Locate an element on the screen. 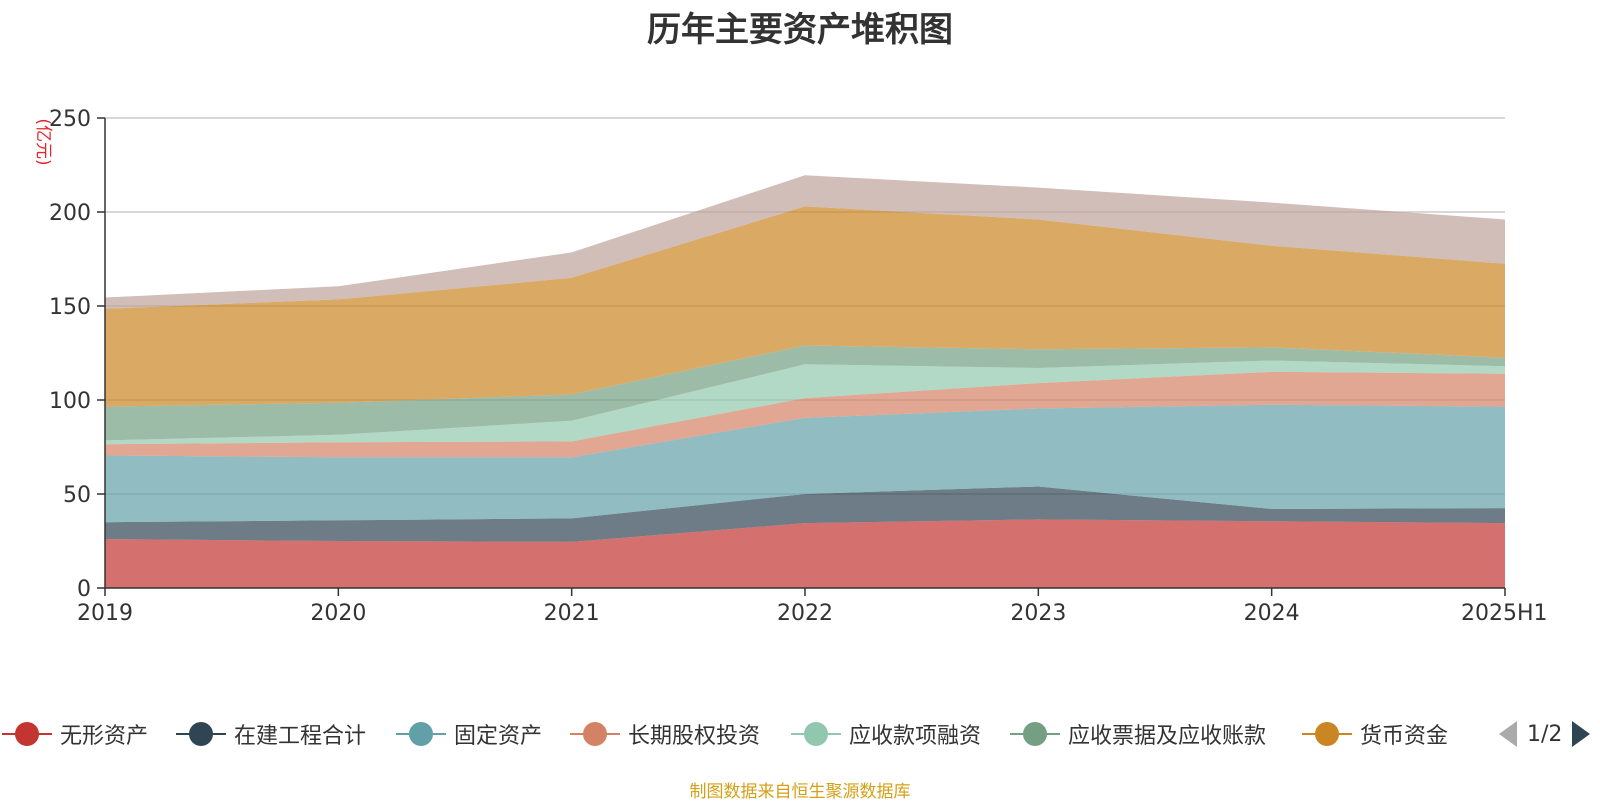 Image resolution: width=1600 pixels, height=802 pixels. legend-item: 应收款项融资 is located at coordinates (886, 734).